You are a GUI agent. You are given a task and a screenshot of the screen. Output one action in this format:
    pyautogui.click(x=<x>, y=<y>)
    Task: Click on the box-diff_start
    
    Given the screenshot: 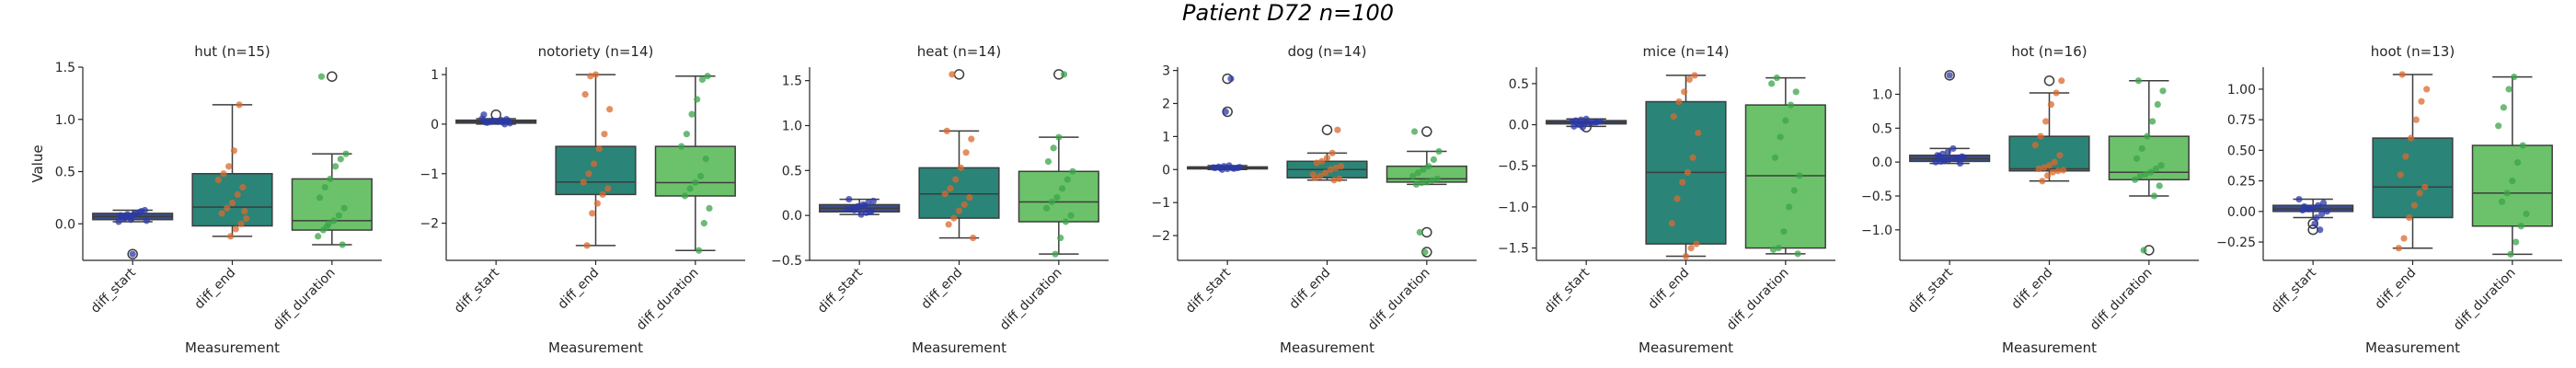 What is the action you would take?
    pyautogui.click(x=1228, y=122)
    